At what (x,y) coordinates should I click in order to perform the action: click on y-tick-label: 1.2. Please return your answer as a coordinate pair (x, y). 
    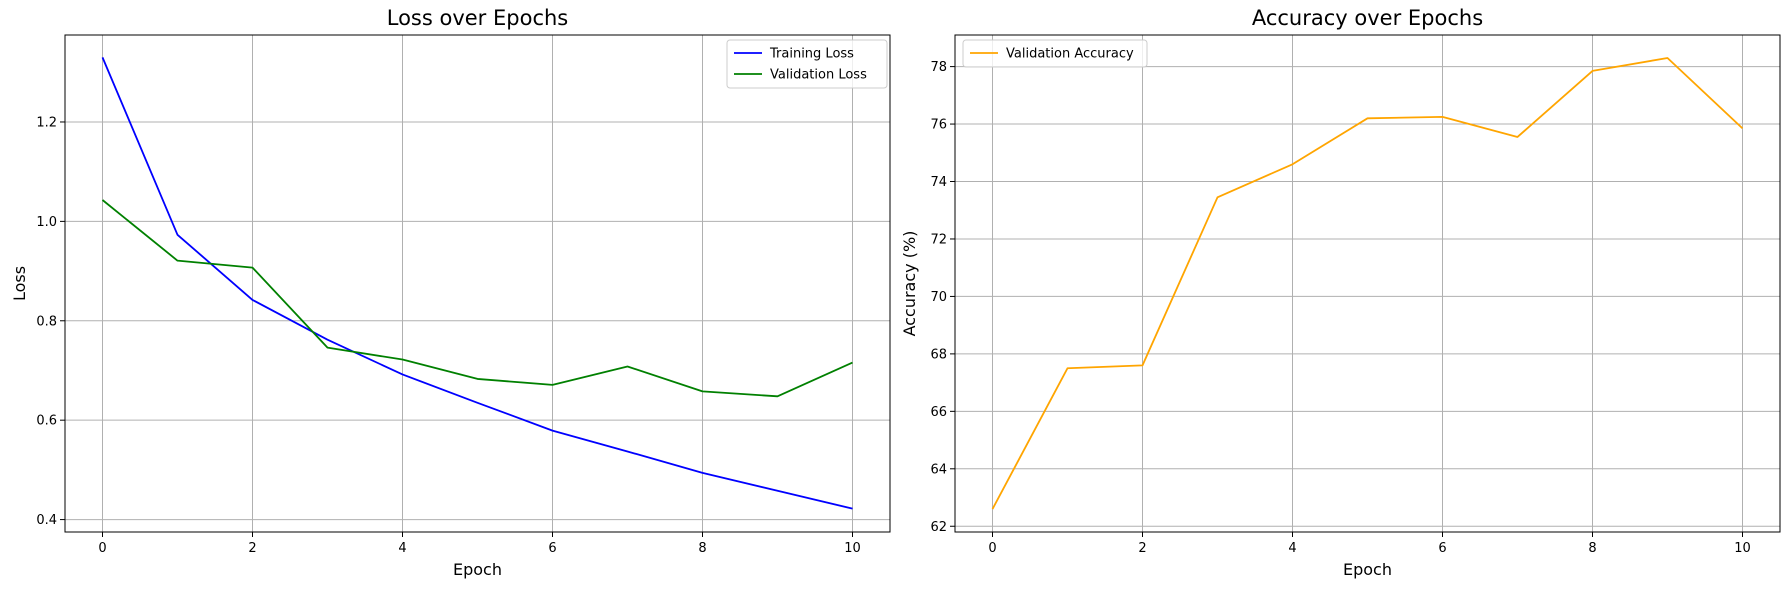
    Looking at the image, I should click on (46, 122).